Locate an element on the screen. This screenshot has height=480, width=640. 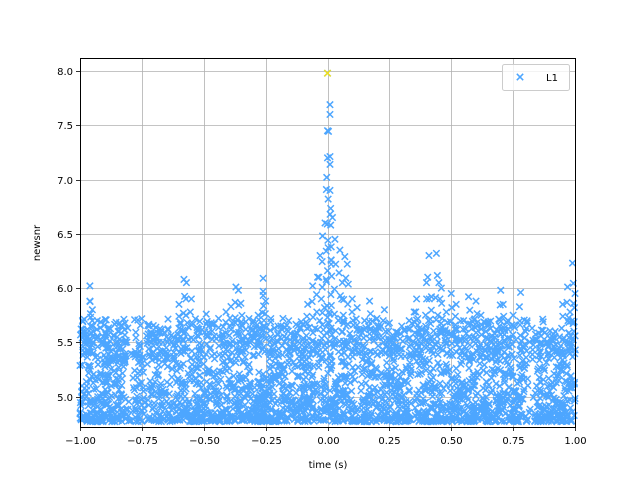
legend-marker-x-icon is located at coordinates (520, 77).